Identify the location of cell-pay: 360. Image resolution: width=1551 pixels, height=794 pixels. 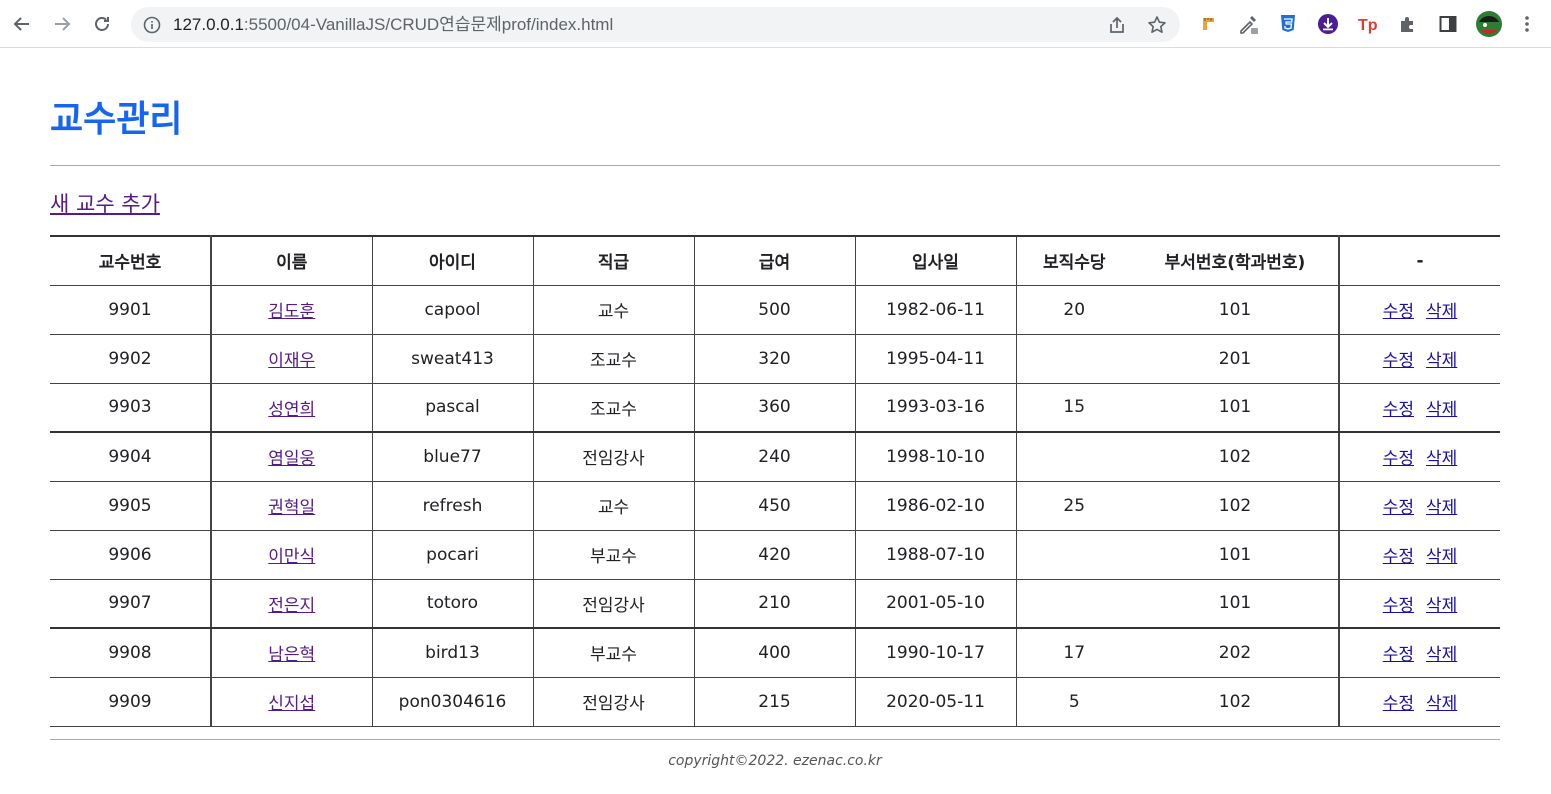
(775, 408).